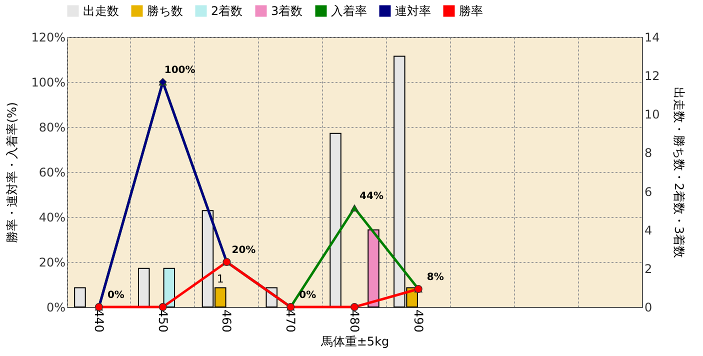 The height and width of the screenshot is (356, 703). Describe the element at coordinates (648, 191) in the screenshot. I see `y2-tick-label: 6` at that location.